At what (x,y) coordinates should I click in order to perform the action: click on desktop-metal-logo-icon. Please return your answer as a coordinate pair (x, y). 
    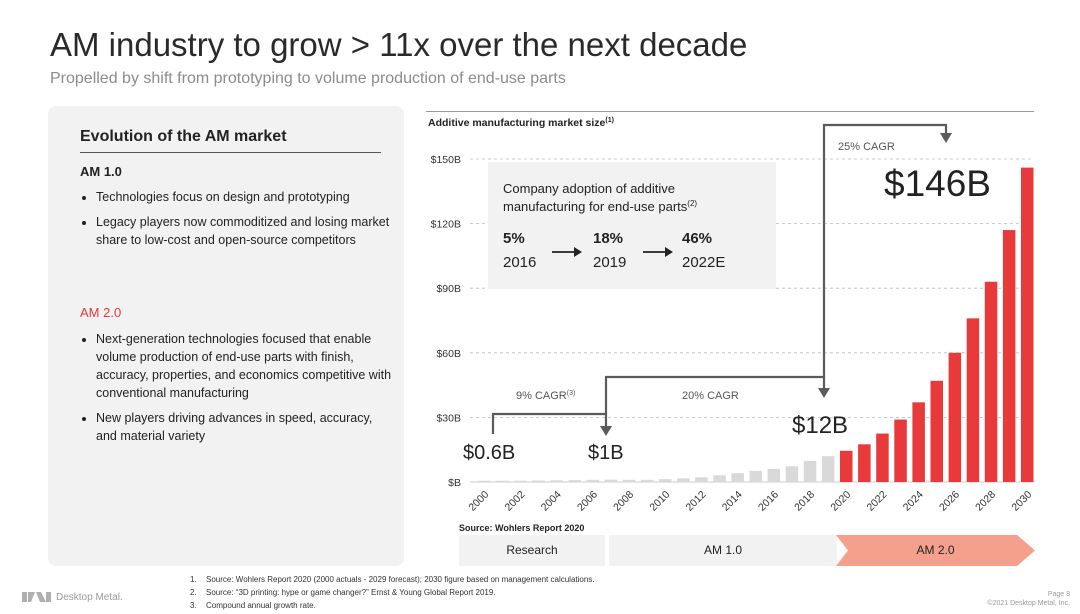
    Looking at the image, I should click on (36, 597).